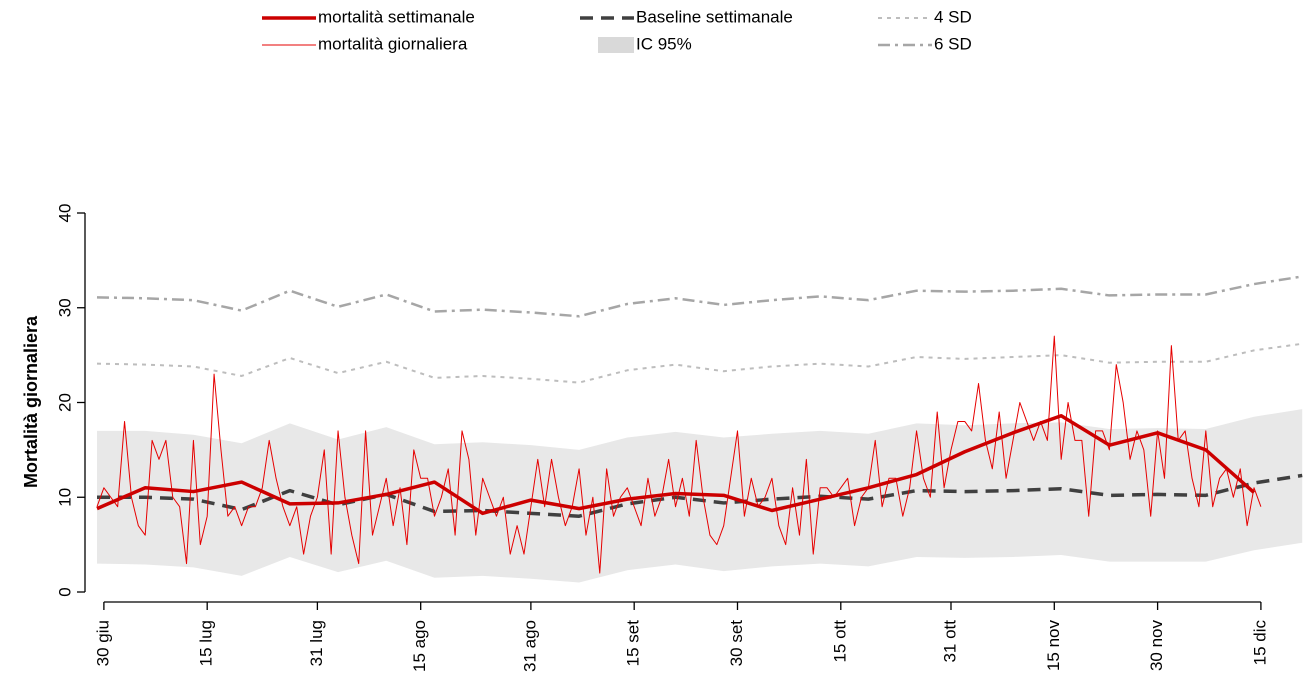  I want to click on y-axis-label: Mortalità giornaliera, so click(31, 401).